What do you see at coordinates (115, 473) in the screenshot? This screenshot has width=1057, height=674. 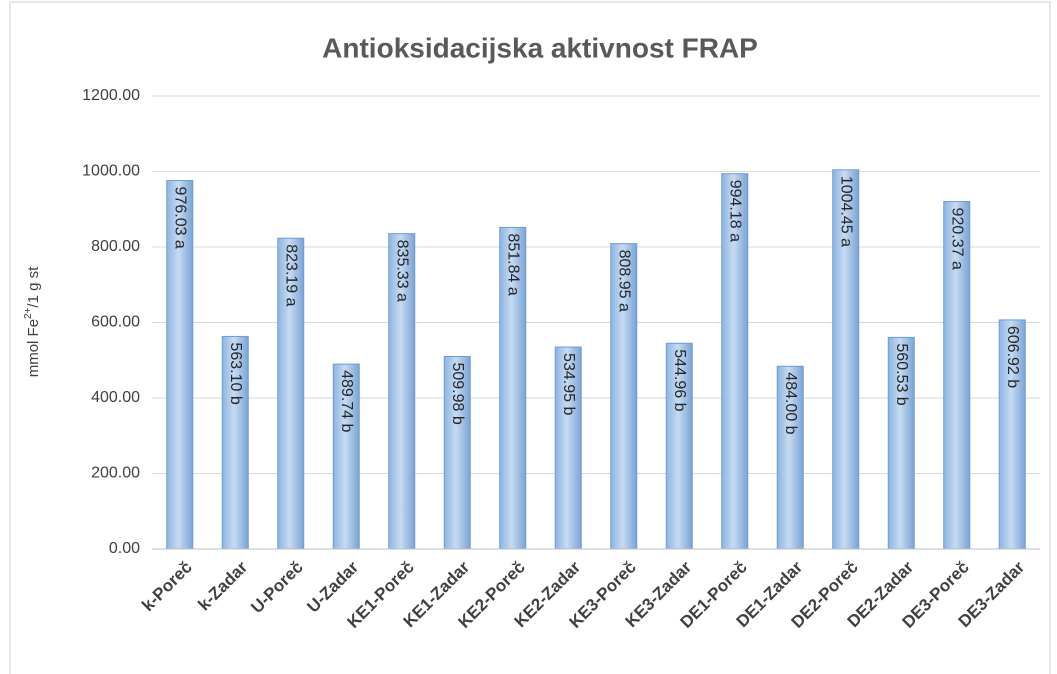 I see `y-tick-label: 200.00` at bounding box center [115, 473].